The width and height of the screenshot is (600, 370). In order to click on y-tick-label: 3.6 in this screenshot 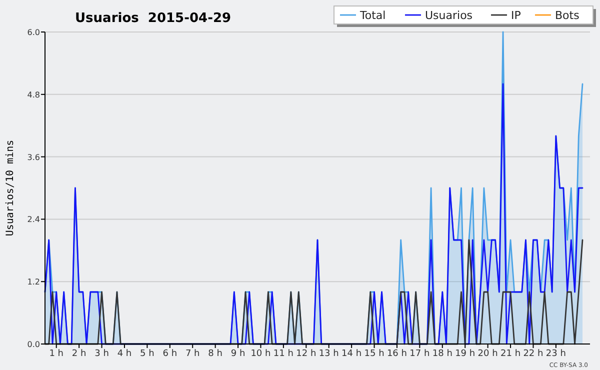, I will do `click(33, 157)`.